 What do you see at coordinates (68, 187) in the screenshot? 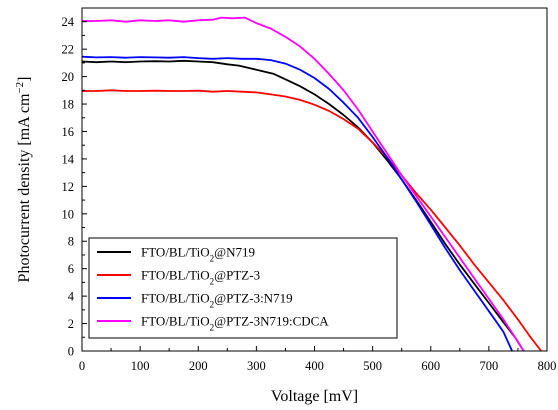
I see `y-tick-label: 12` at bounding box center [68, 187].